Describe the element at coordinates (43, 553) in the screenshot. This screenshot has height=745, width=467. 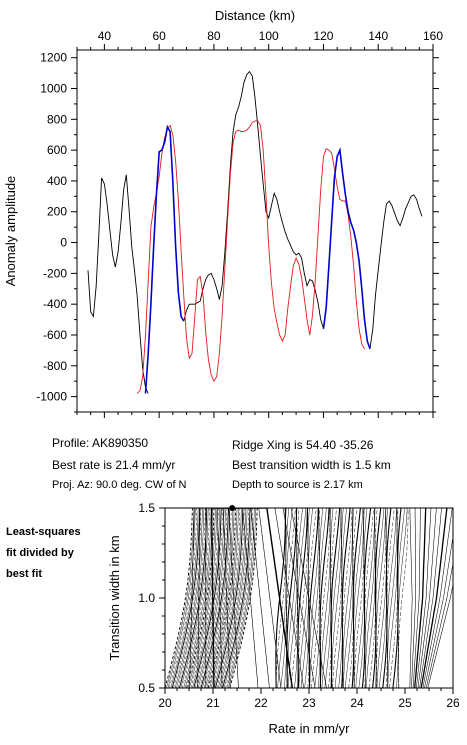
I see `side-label: Least-squares fit divided by best fit` at that location.